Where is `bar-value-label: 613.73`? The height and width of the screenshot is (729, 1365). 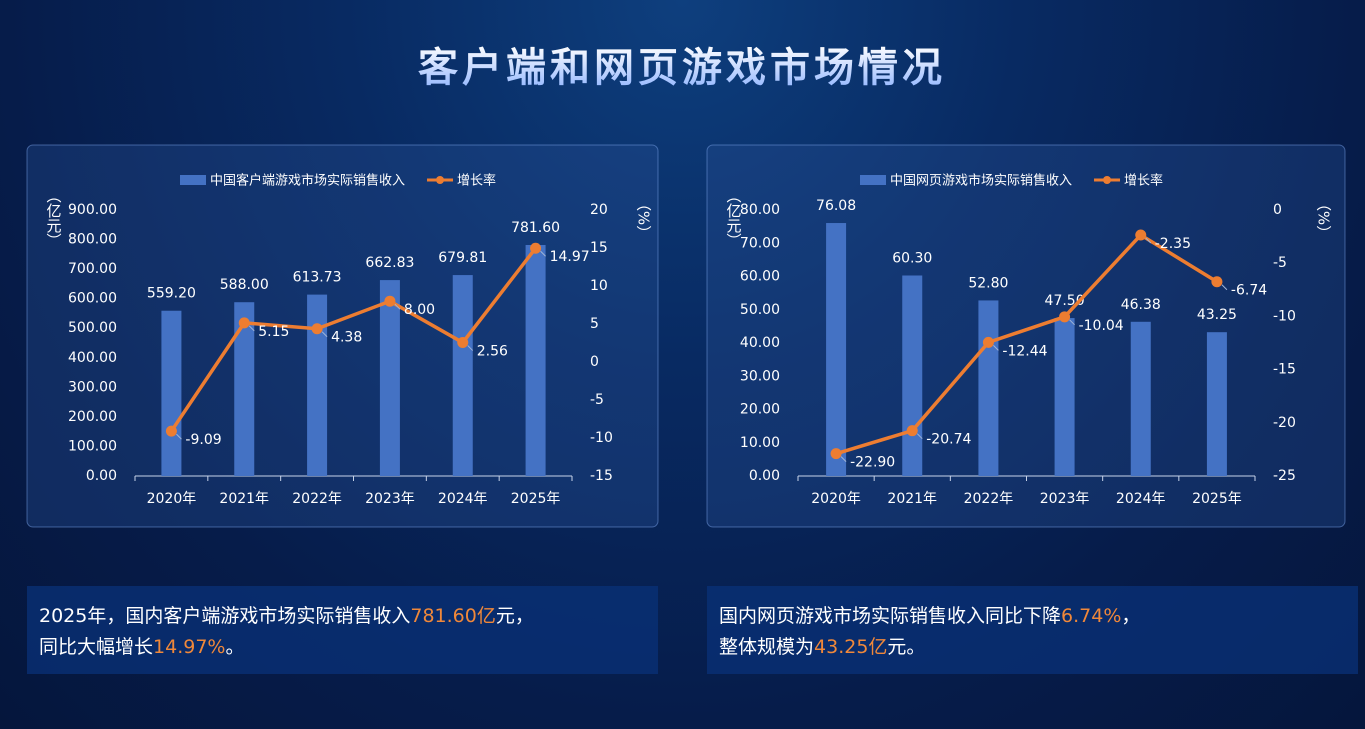 bar-value-label: 613.73 is located at coordinates (317, 278).